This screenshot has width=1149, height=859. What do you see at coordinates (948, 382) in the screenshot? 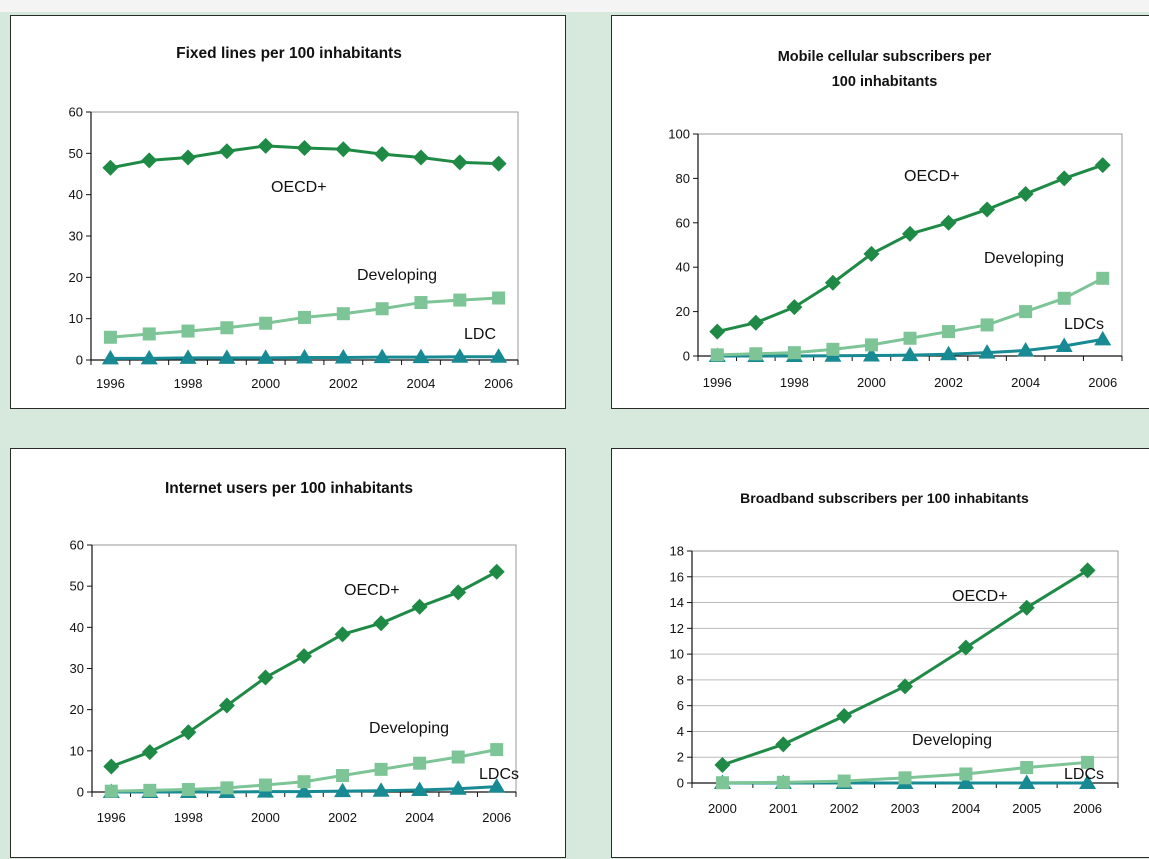
I see `x-tick-label: 2002` at bounding box center [948, 382].